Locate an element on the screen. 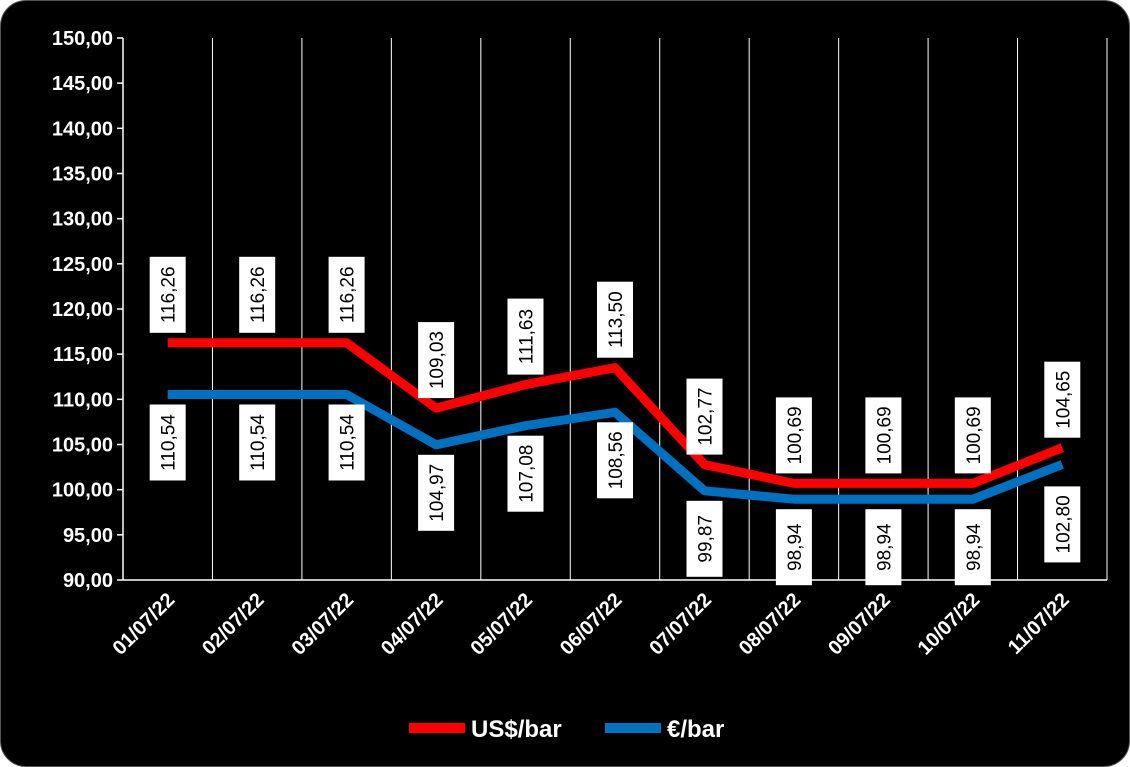 Image resolution: width=1130 pixels, height=767 pixels. data-label: 113,50 is located at coordinates (615, 319).